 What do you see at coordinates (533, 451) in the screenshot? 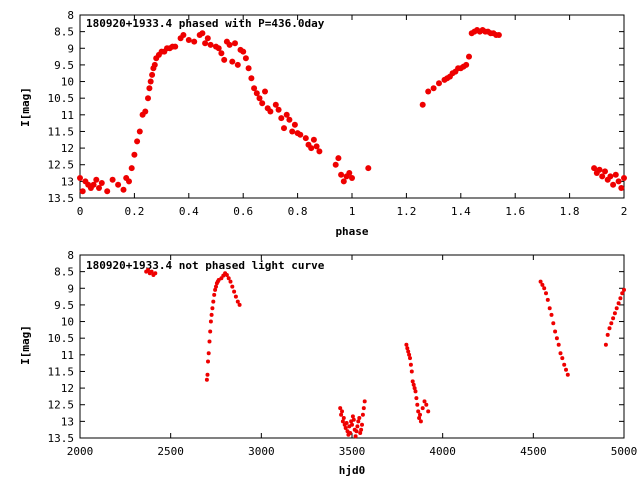
I see `unphased-x-tick-label: 4500` at bounding box center [533, 451].